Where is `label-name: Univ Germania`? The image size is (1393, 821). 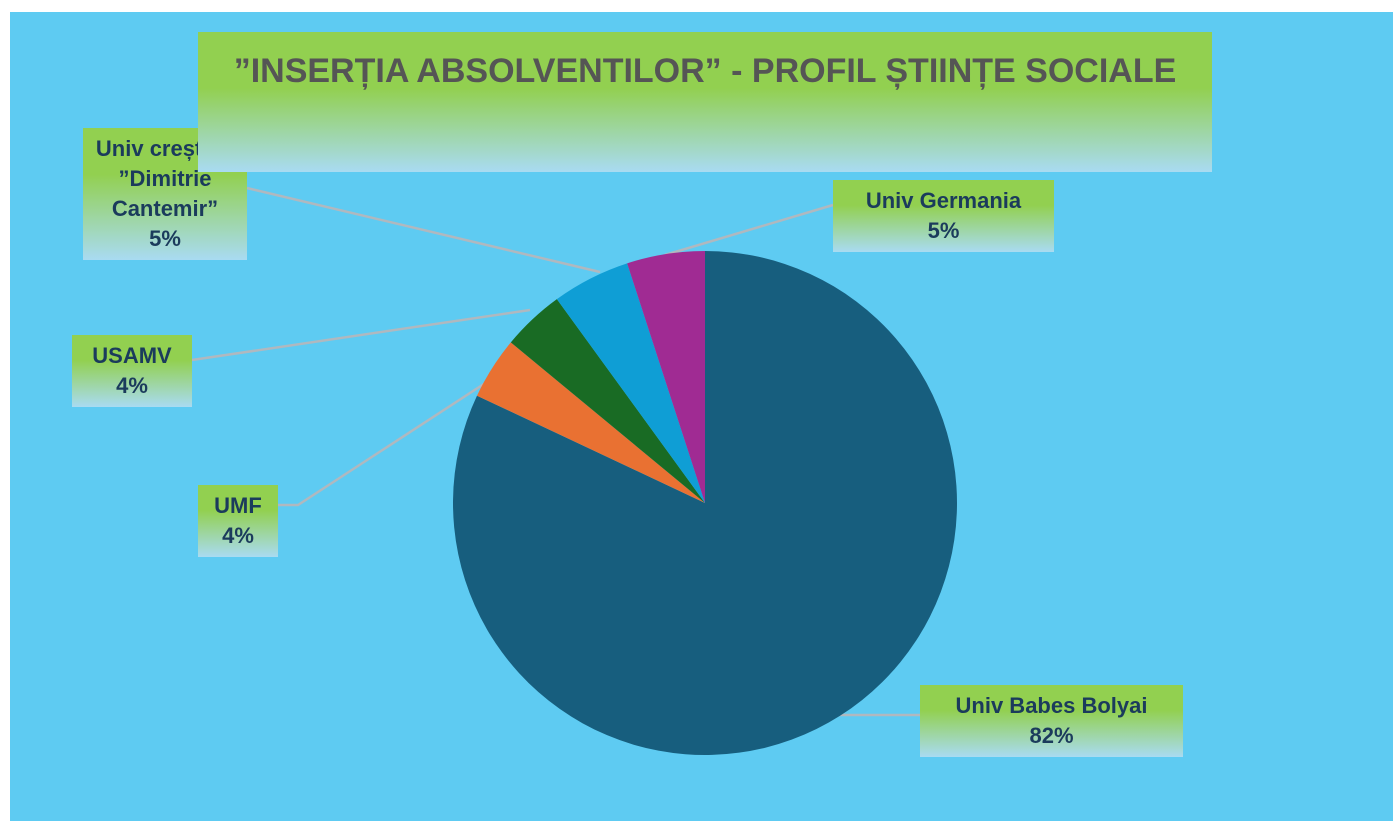
label-name: Univ Germania is located at coordinates (943, 200).